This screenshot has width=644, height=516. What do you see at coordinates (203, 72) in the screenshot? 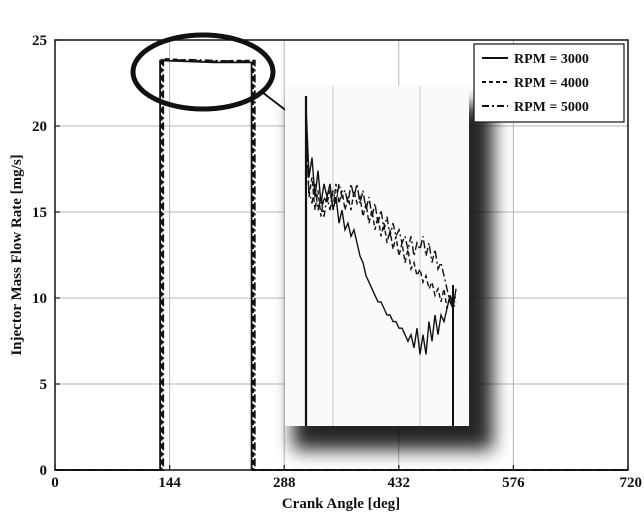
I see `zoom-highlight-ellipse` at bounding box center [203, 72].